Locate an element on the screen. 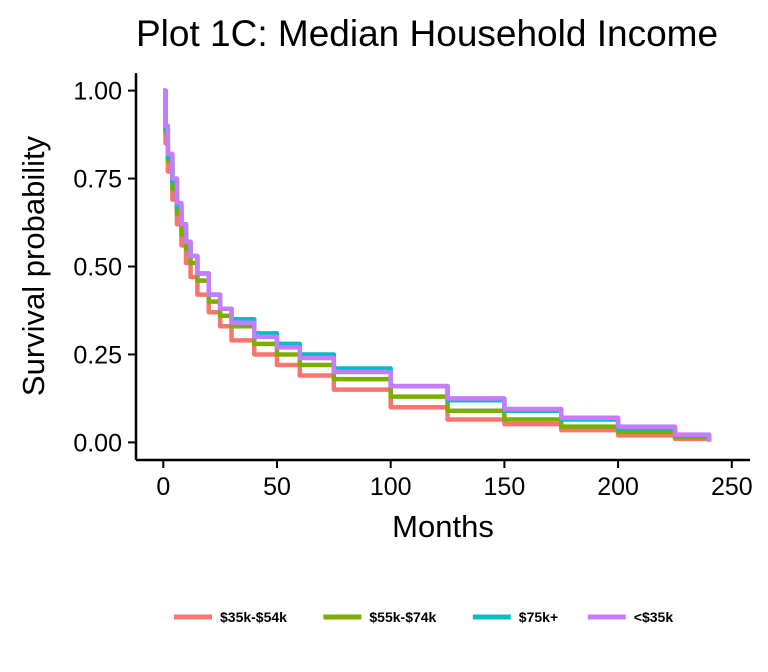  legend-item: <$35k is located at coordinates (630, 617).